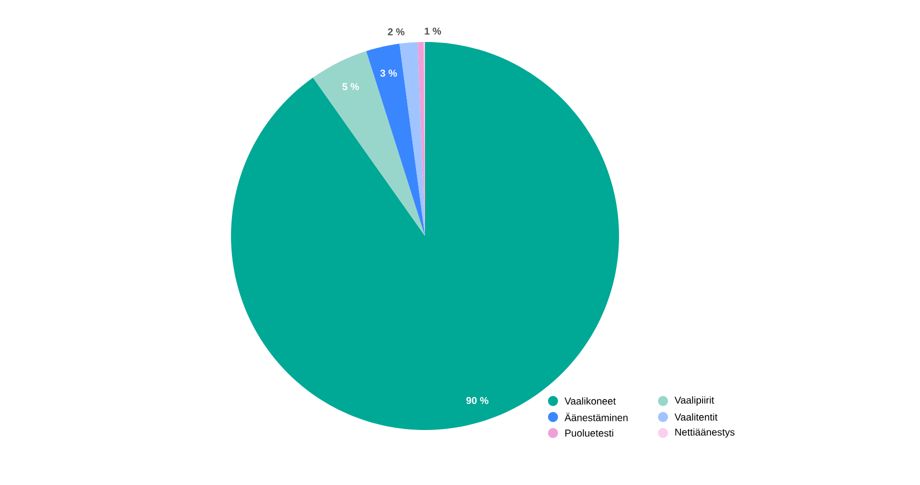  Describe the element at coordinates (589, 433) in the screenshot. I see `legend-label: Puoluetesti` at that location.